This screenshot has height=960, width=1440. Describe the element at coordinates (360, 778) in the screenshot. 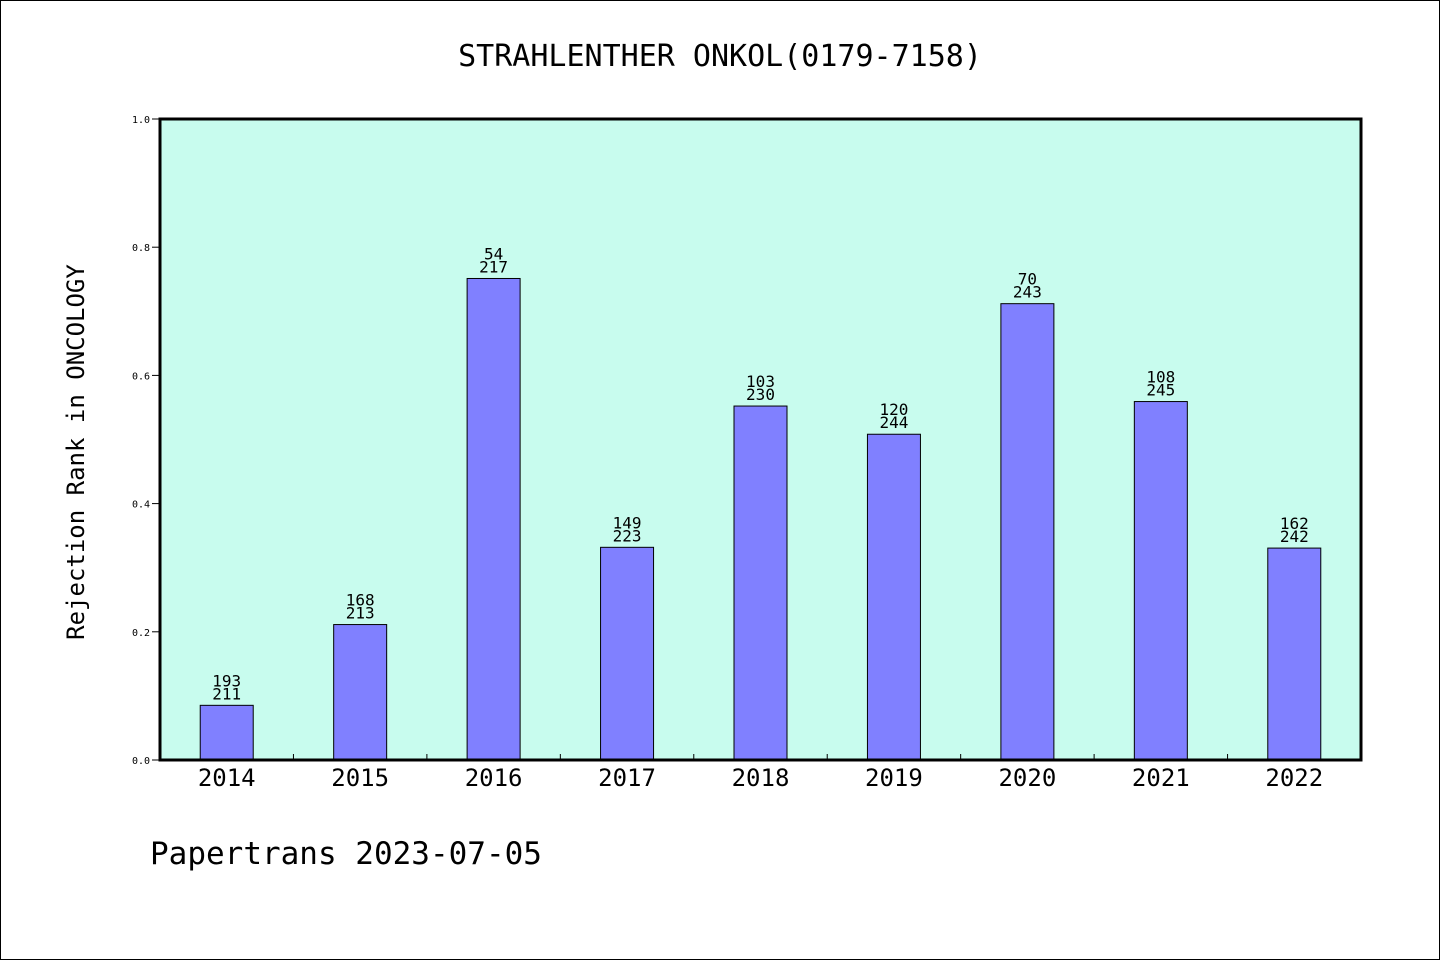

I see `x-tick-label: 2015` at that location.